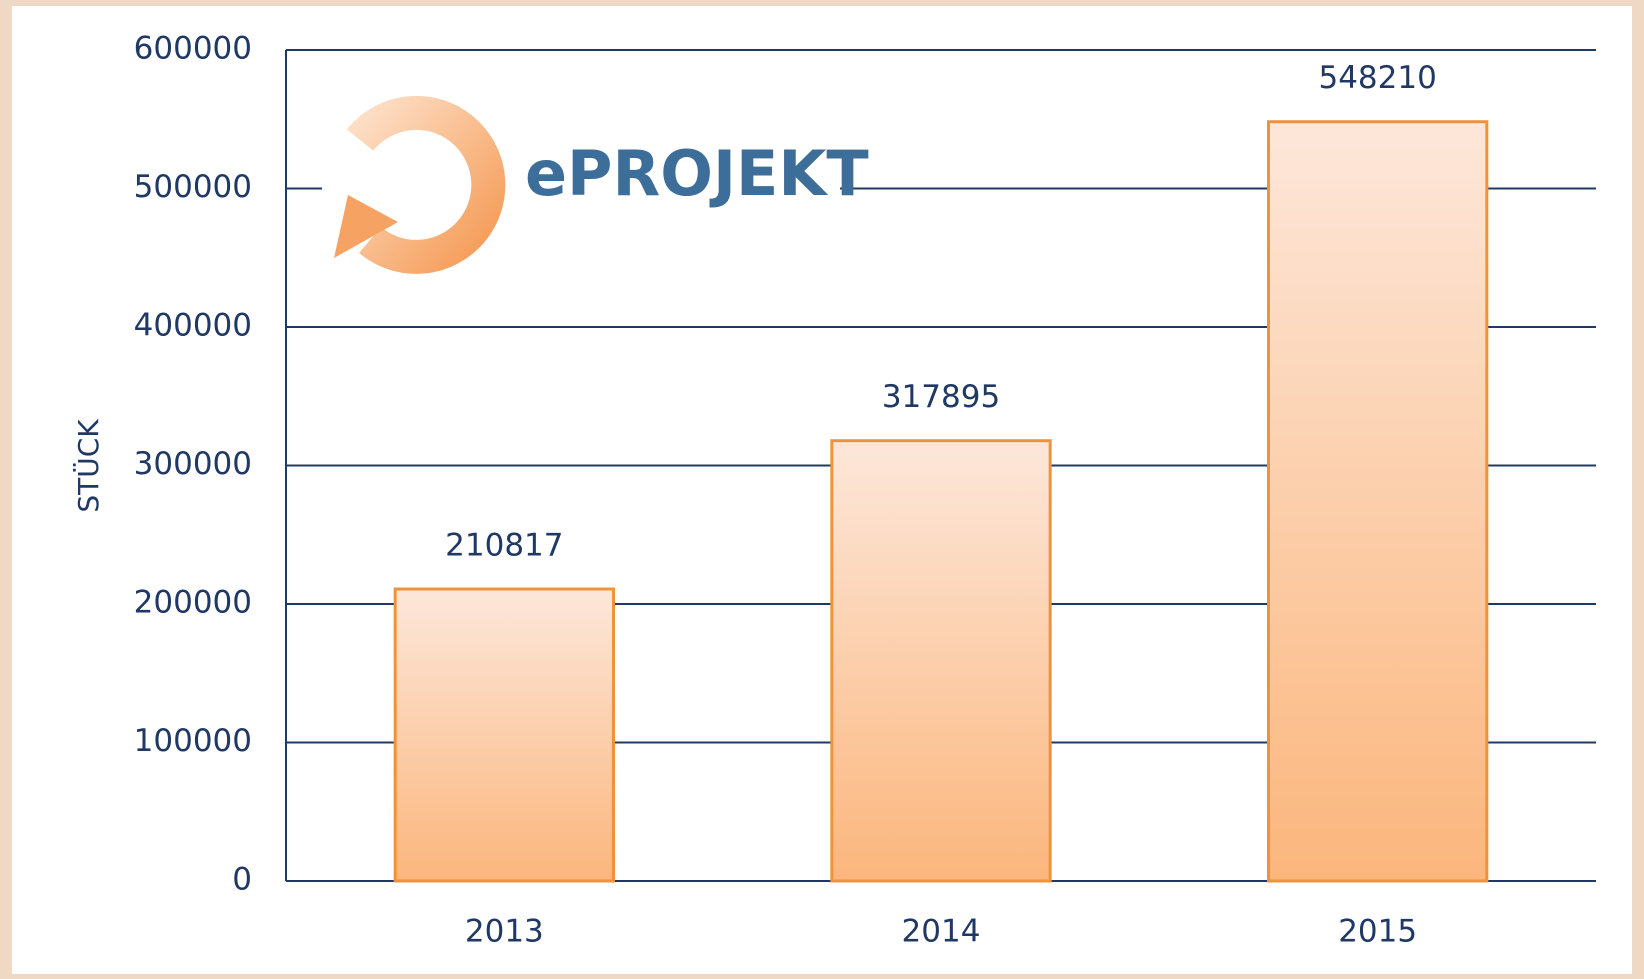 Image resolution: width=1644 pixels, height=979 pixels. What do you see at coordinates (88, 466) in the screenshot?
I see `y-axis-label: STÜCK` at bounding box center [88, 466].